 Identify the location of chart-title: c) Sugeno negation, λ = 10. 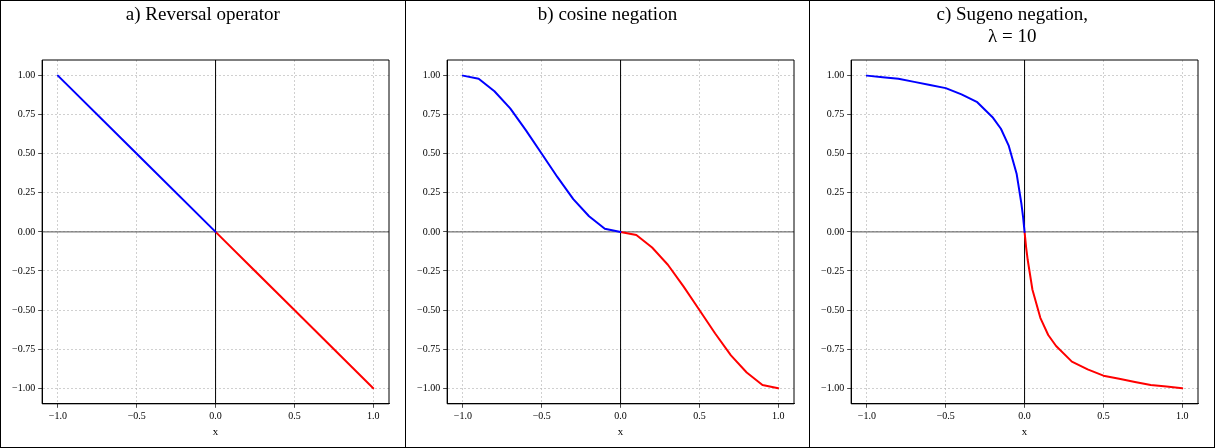
(1012, 25).